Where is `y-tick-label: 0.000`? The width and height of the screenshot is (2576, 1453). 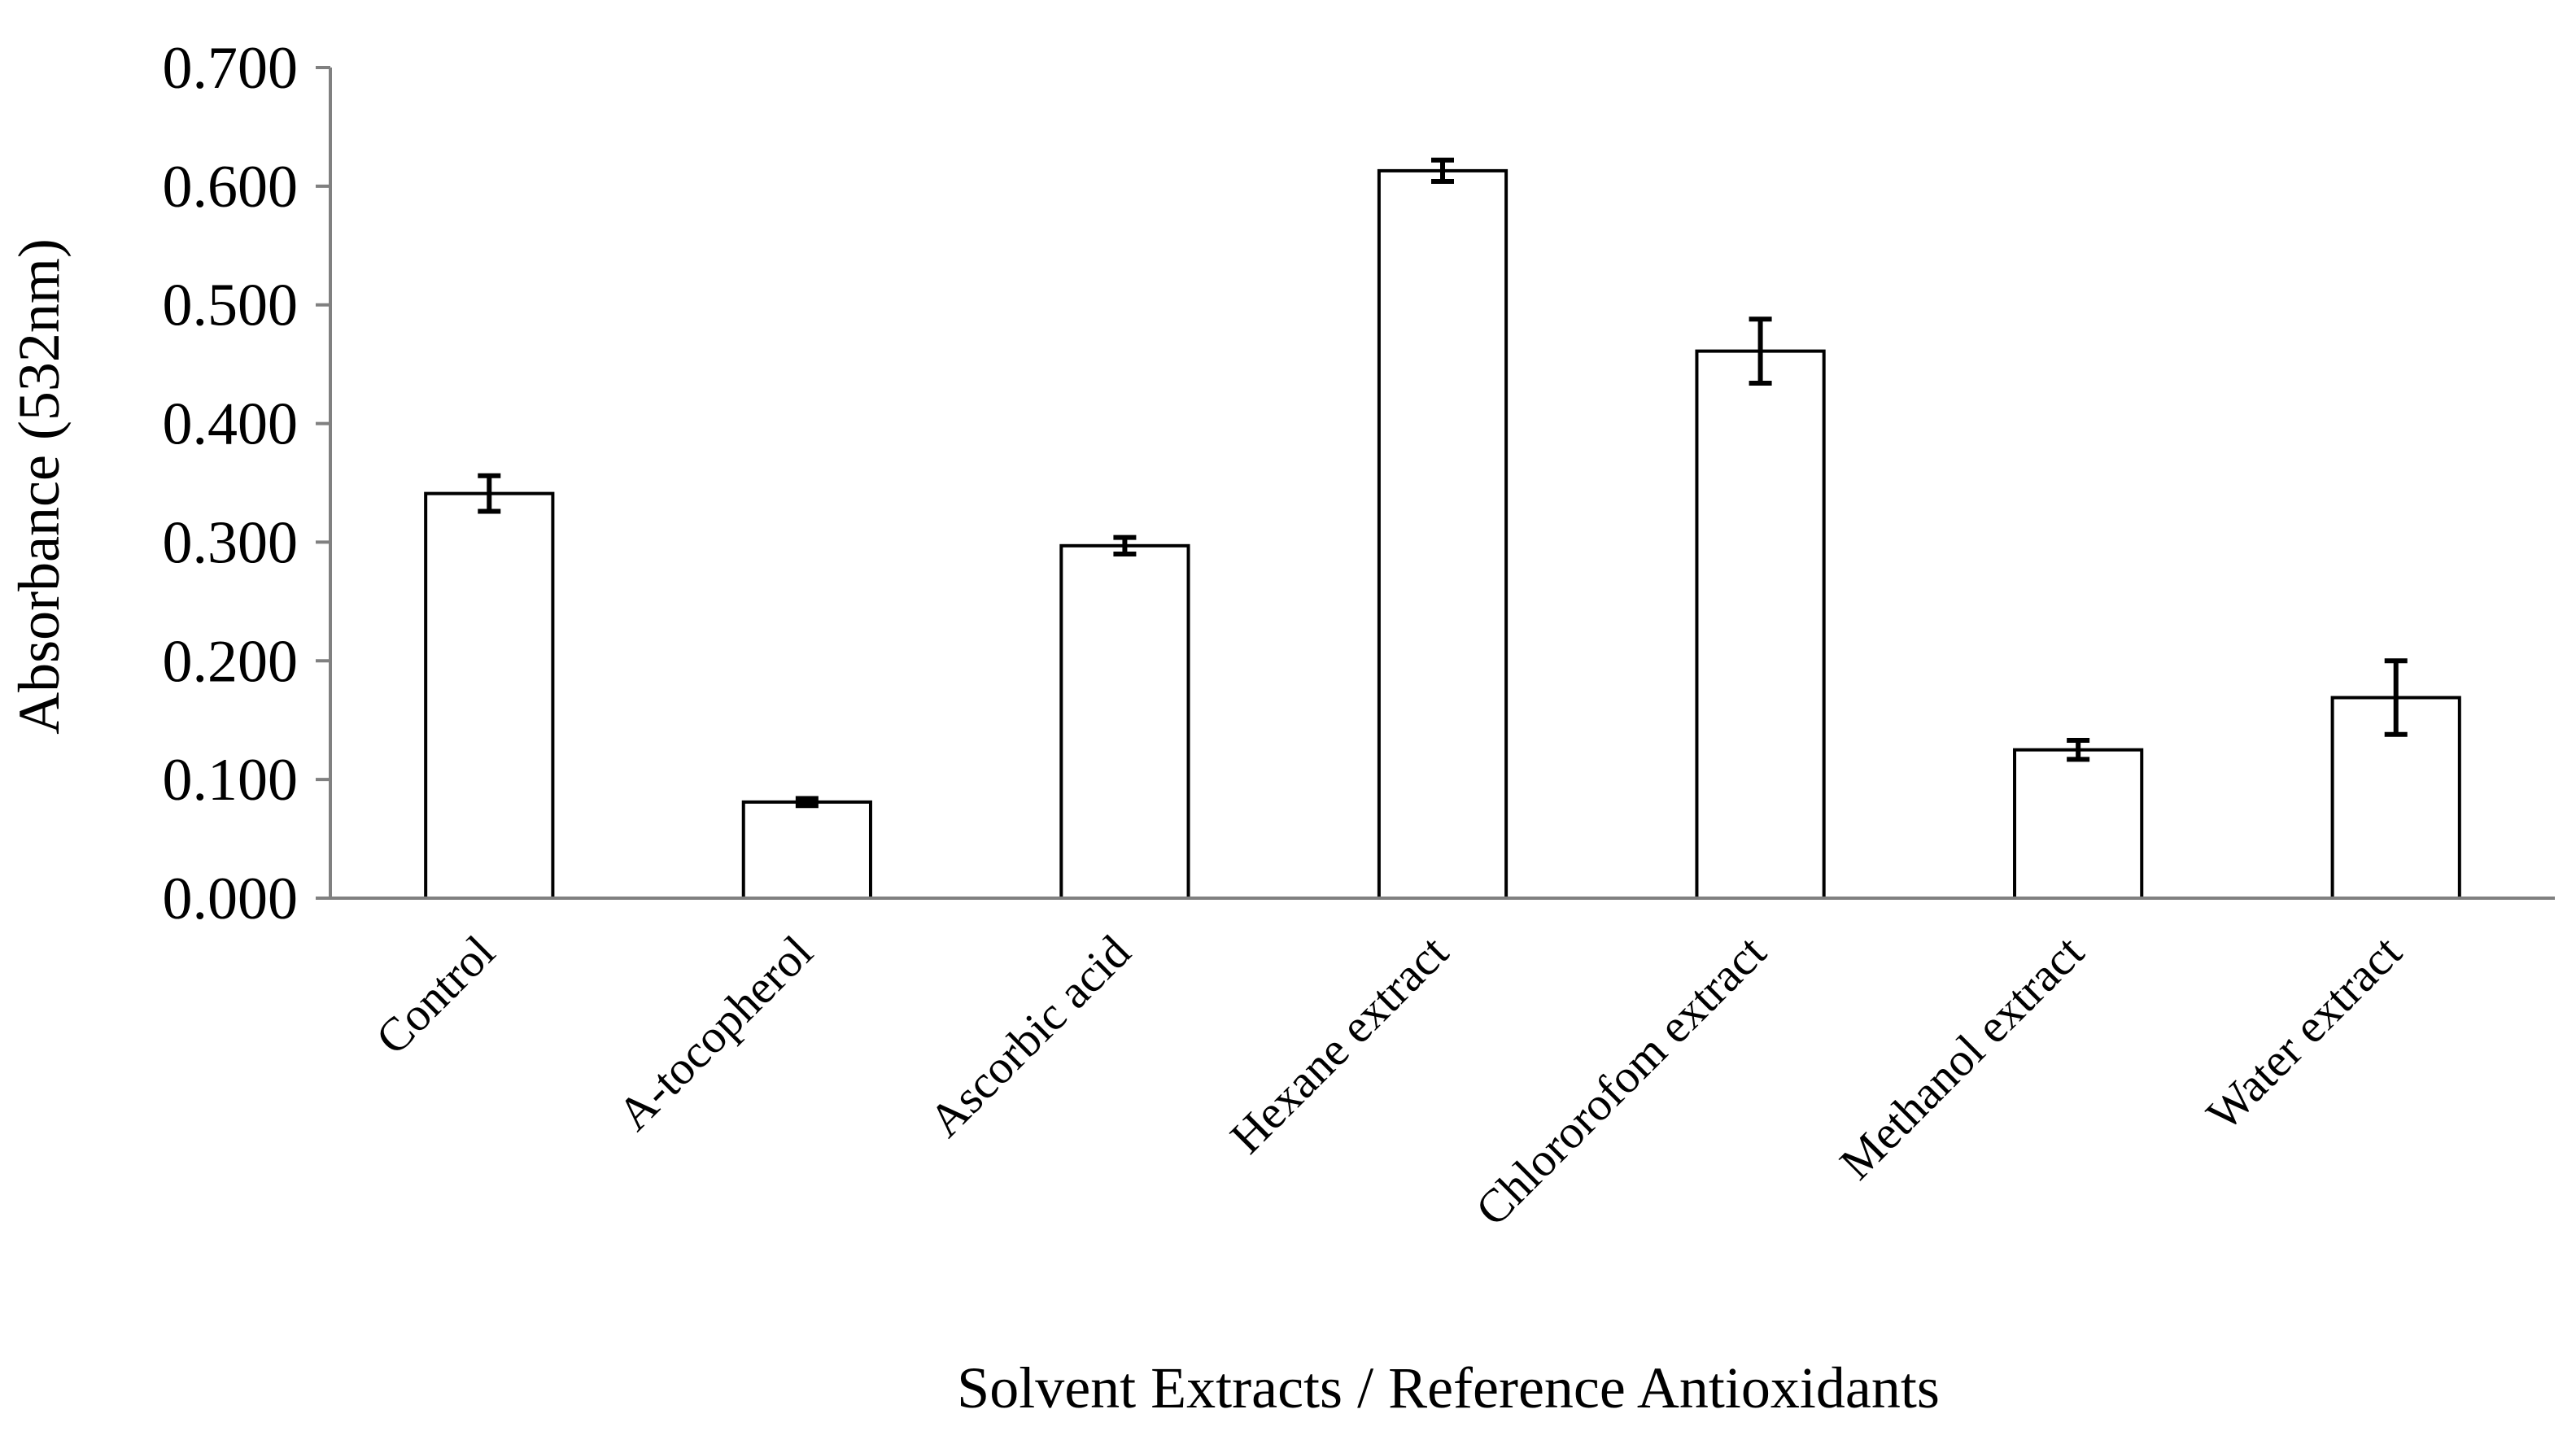 y-tick-label: 0.000 is located at coordinates (231, 899).